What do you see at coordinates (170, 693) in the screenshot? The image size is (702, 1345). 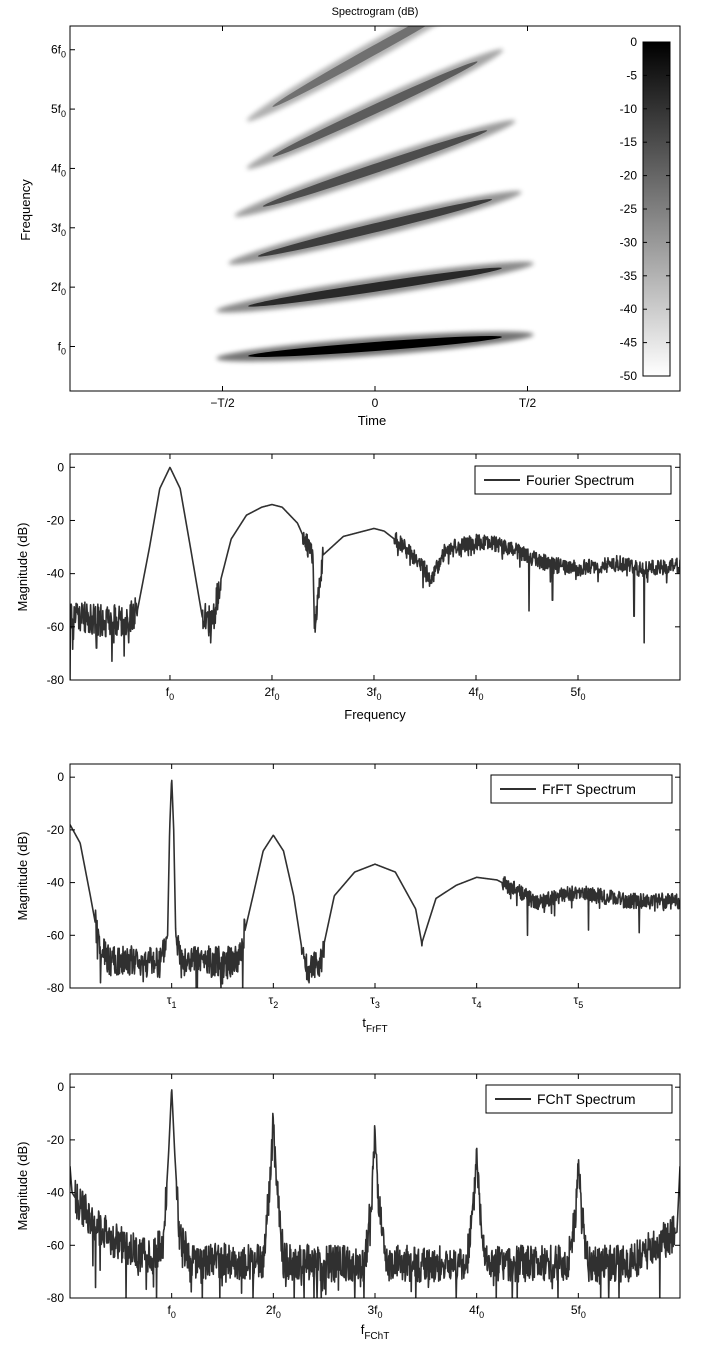 I see `fourier-xtick-label: f0` at bounding box center [170, 693].